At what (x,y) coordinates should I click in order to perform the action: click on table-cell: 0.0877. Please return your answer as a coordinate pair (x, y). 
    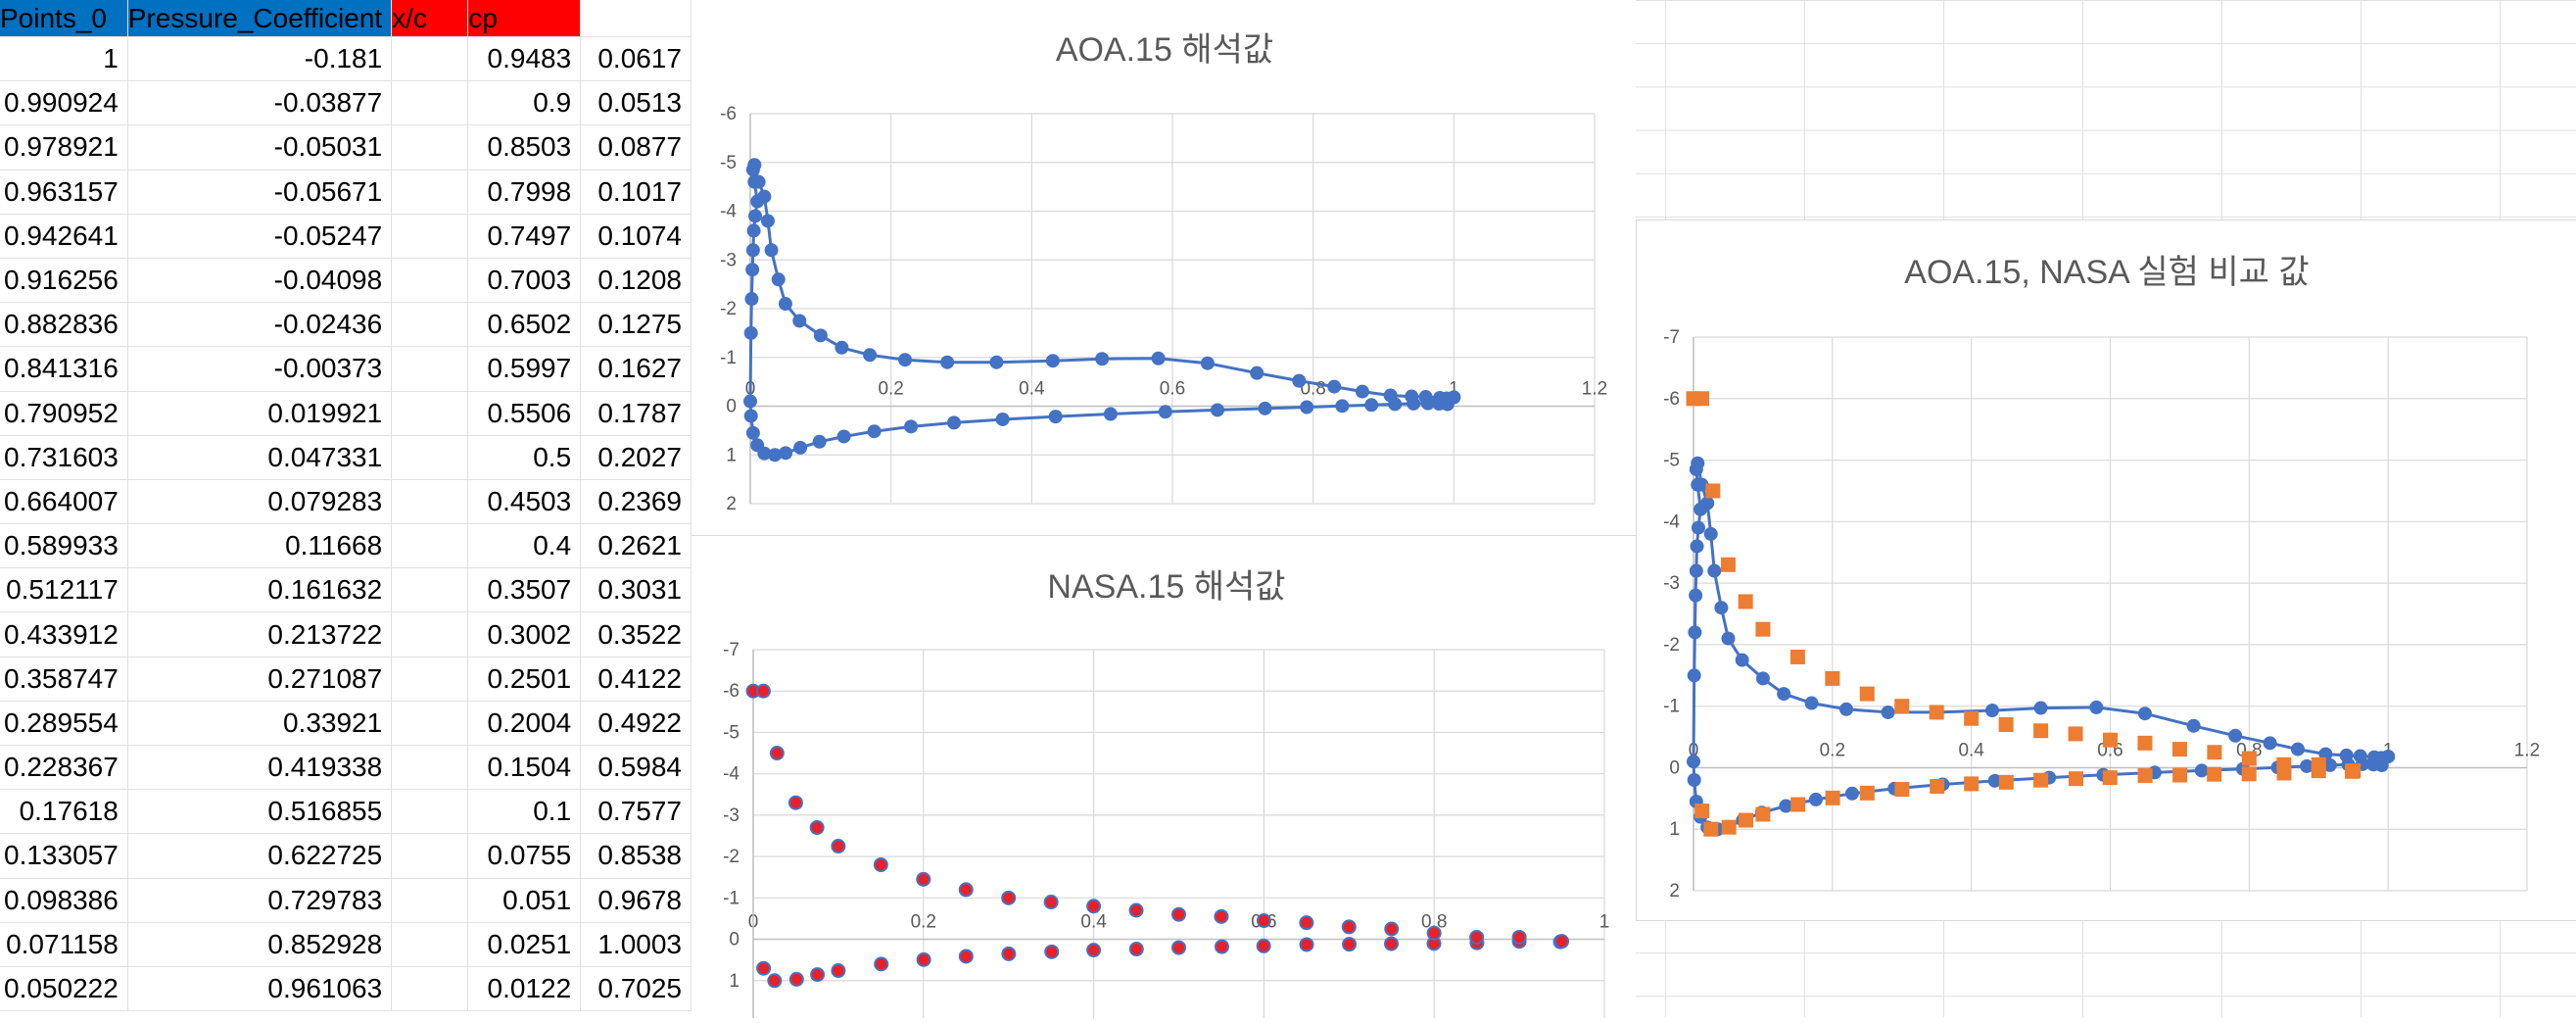
    Looking at the image, I should click on (636, 147).